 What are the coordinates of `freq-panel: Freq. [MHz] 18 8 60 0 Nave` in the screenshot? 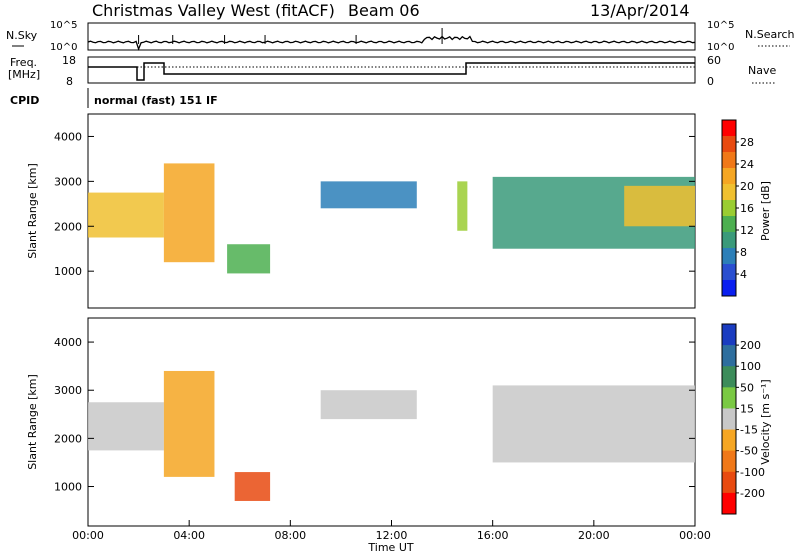 It's located at (392, 71).